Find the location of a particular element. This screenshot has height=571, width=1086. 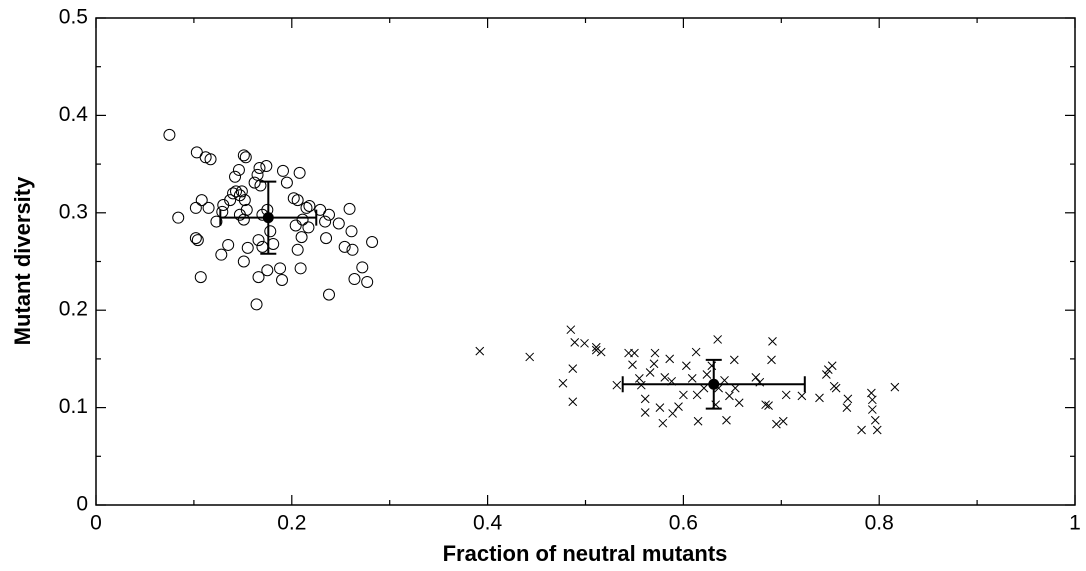

x-tick-label: 0.2 is located at coordinates (291, 523).